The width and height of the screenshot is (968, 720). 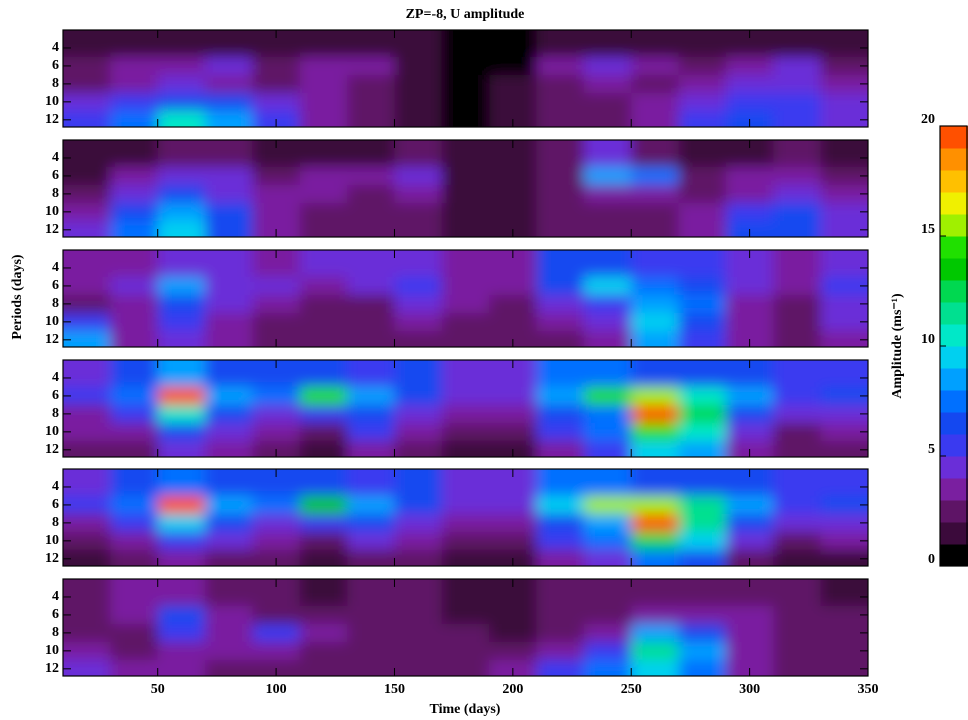 I want to click on panel-frame, so click(x=465, y=188).